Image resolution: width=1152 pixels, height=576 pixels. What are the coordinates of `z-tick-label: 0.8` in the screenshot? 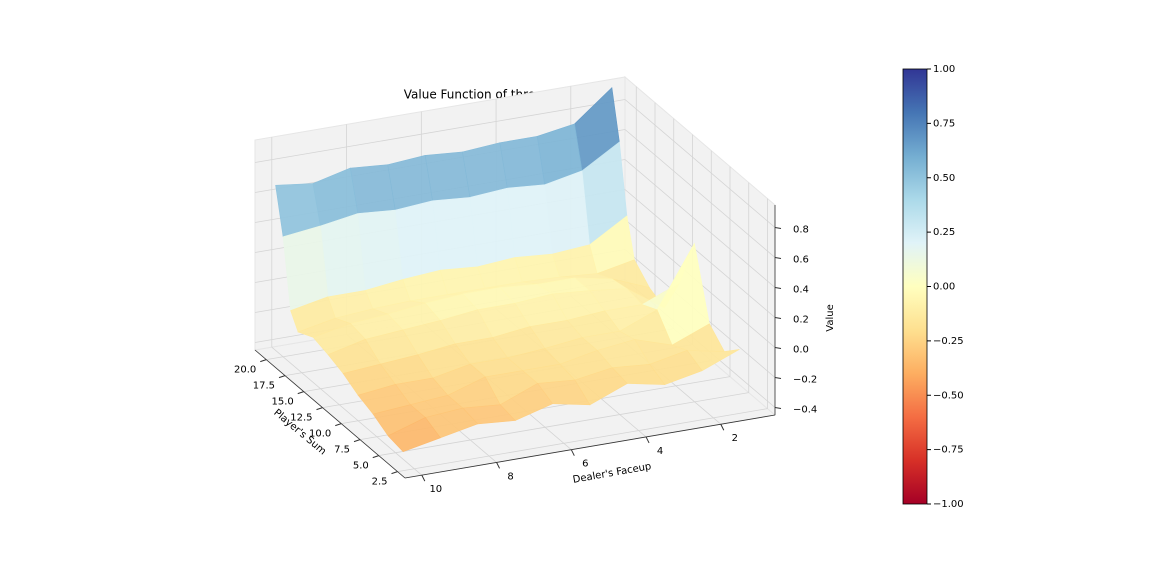 It's located at (801, 230).